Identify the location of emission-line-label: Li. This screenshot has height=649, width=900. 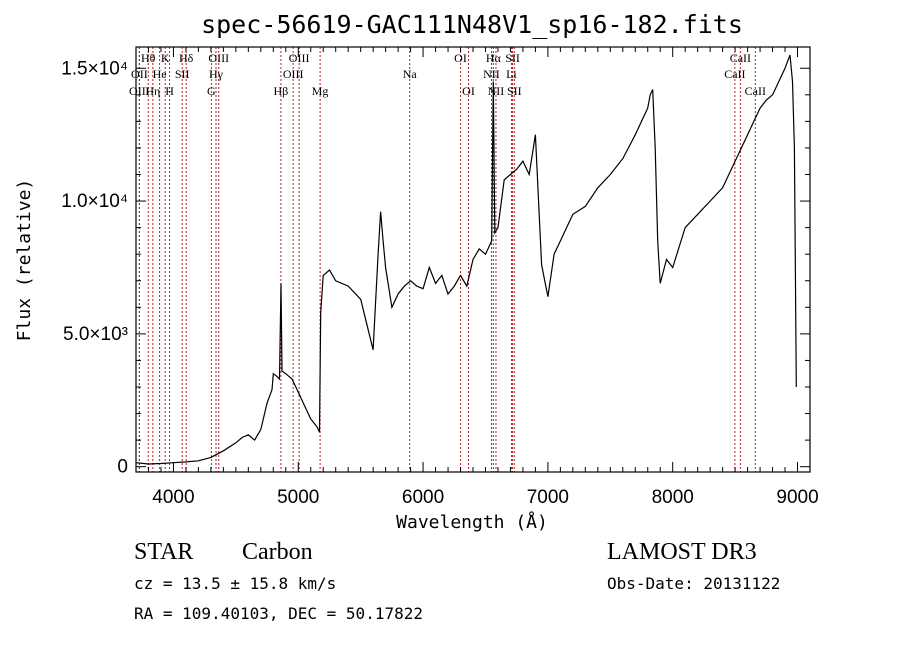
(511, 74).